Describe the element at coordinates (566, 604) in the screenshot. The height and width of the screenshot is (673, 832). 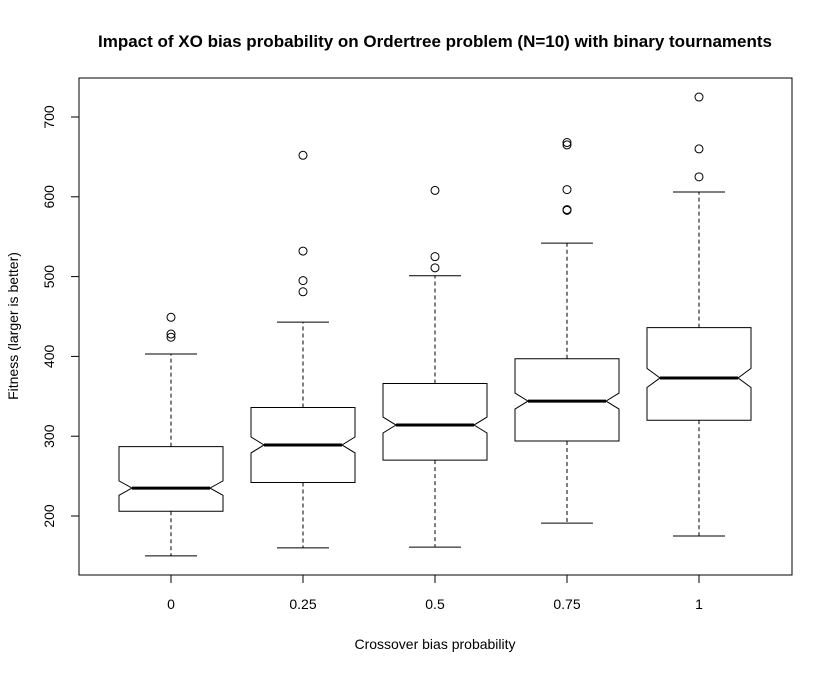
I see `x-tick-label: 0.75` at that location.